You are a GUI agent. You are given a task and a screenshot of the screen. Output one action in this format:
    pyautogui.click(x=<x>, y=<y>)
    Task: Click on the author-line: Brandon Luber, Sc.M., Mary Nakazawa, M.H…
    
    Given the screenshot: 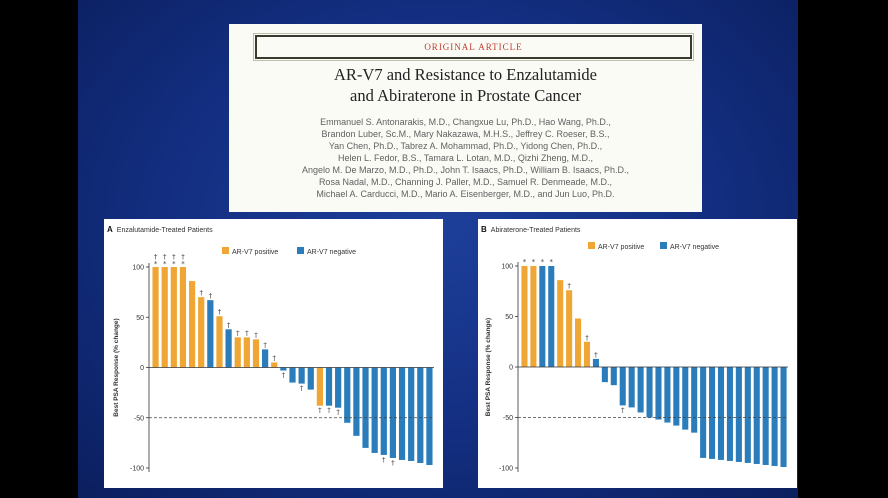 What is the action you would take?
    pyautogui.click(x=465, y=134)
    